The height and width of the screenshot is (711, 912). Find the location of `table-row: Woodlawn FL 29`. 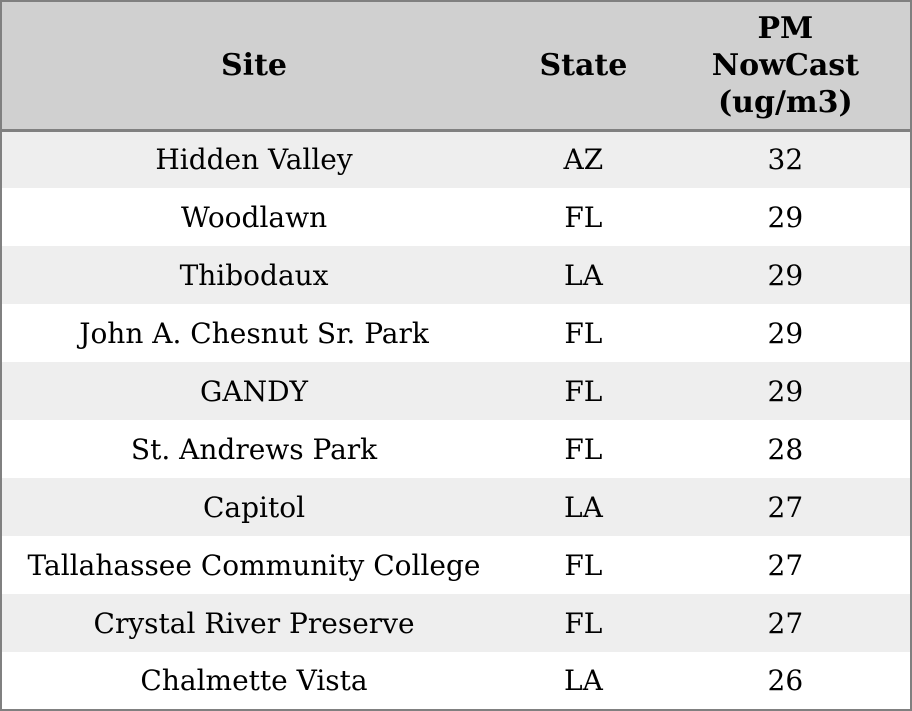

table-row: Woodlawn FL 29 is located at coordinates (456, 217).